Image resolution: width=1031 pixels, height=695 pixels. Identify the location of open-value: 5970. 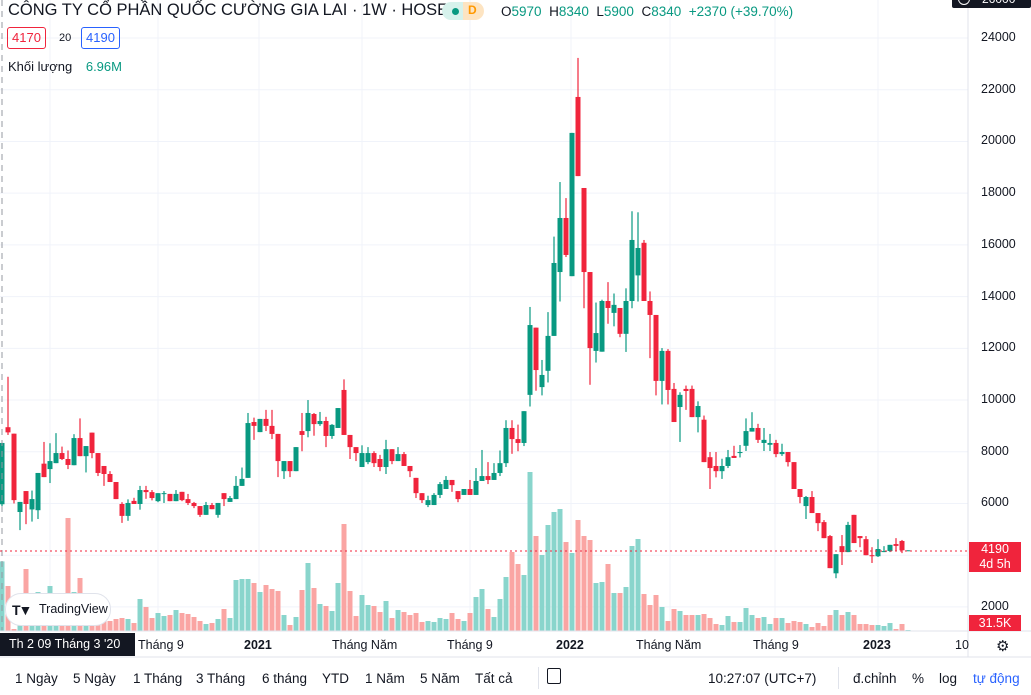
(526, 11).